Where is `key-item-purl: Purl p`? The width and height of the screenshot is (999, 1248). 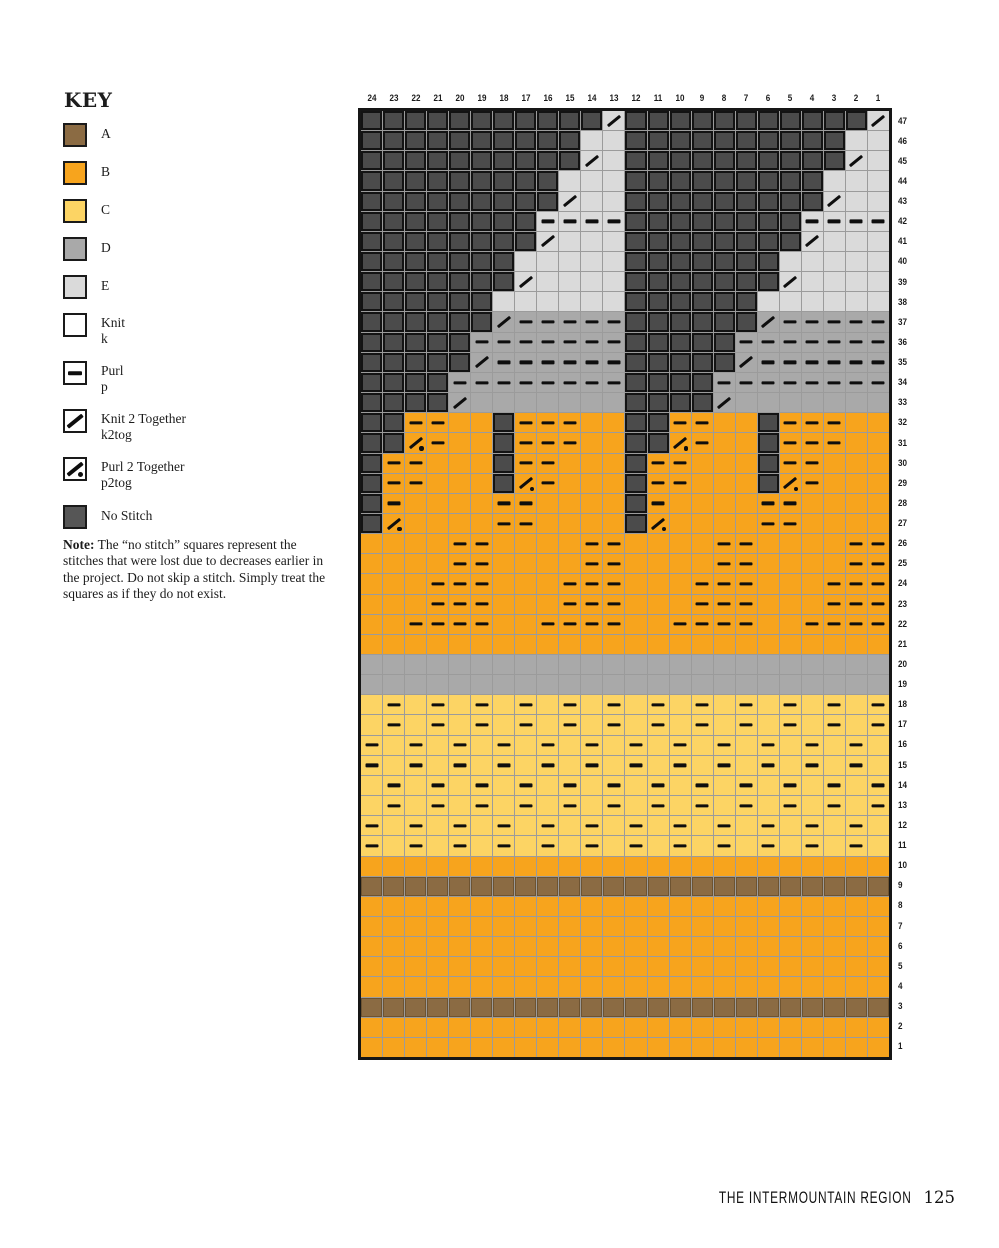 key-item-purl: Purl p is located at coordinates (203, 378).